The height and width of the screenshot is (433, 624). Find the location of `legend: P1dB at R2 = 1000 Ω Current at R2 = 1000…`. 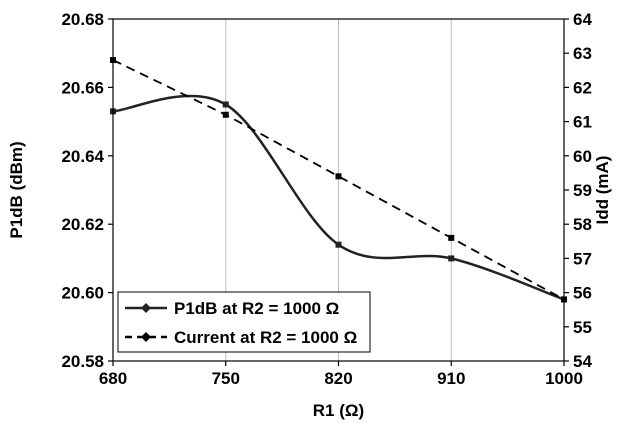

legend: P1dB at R2 = 1000 Ω Current at R2 = 1000… is located at coordinates (244, 322).